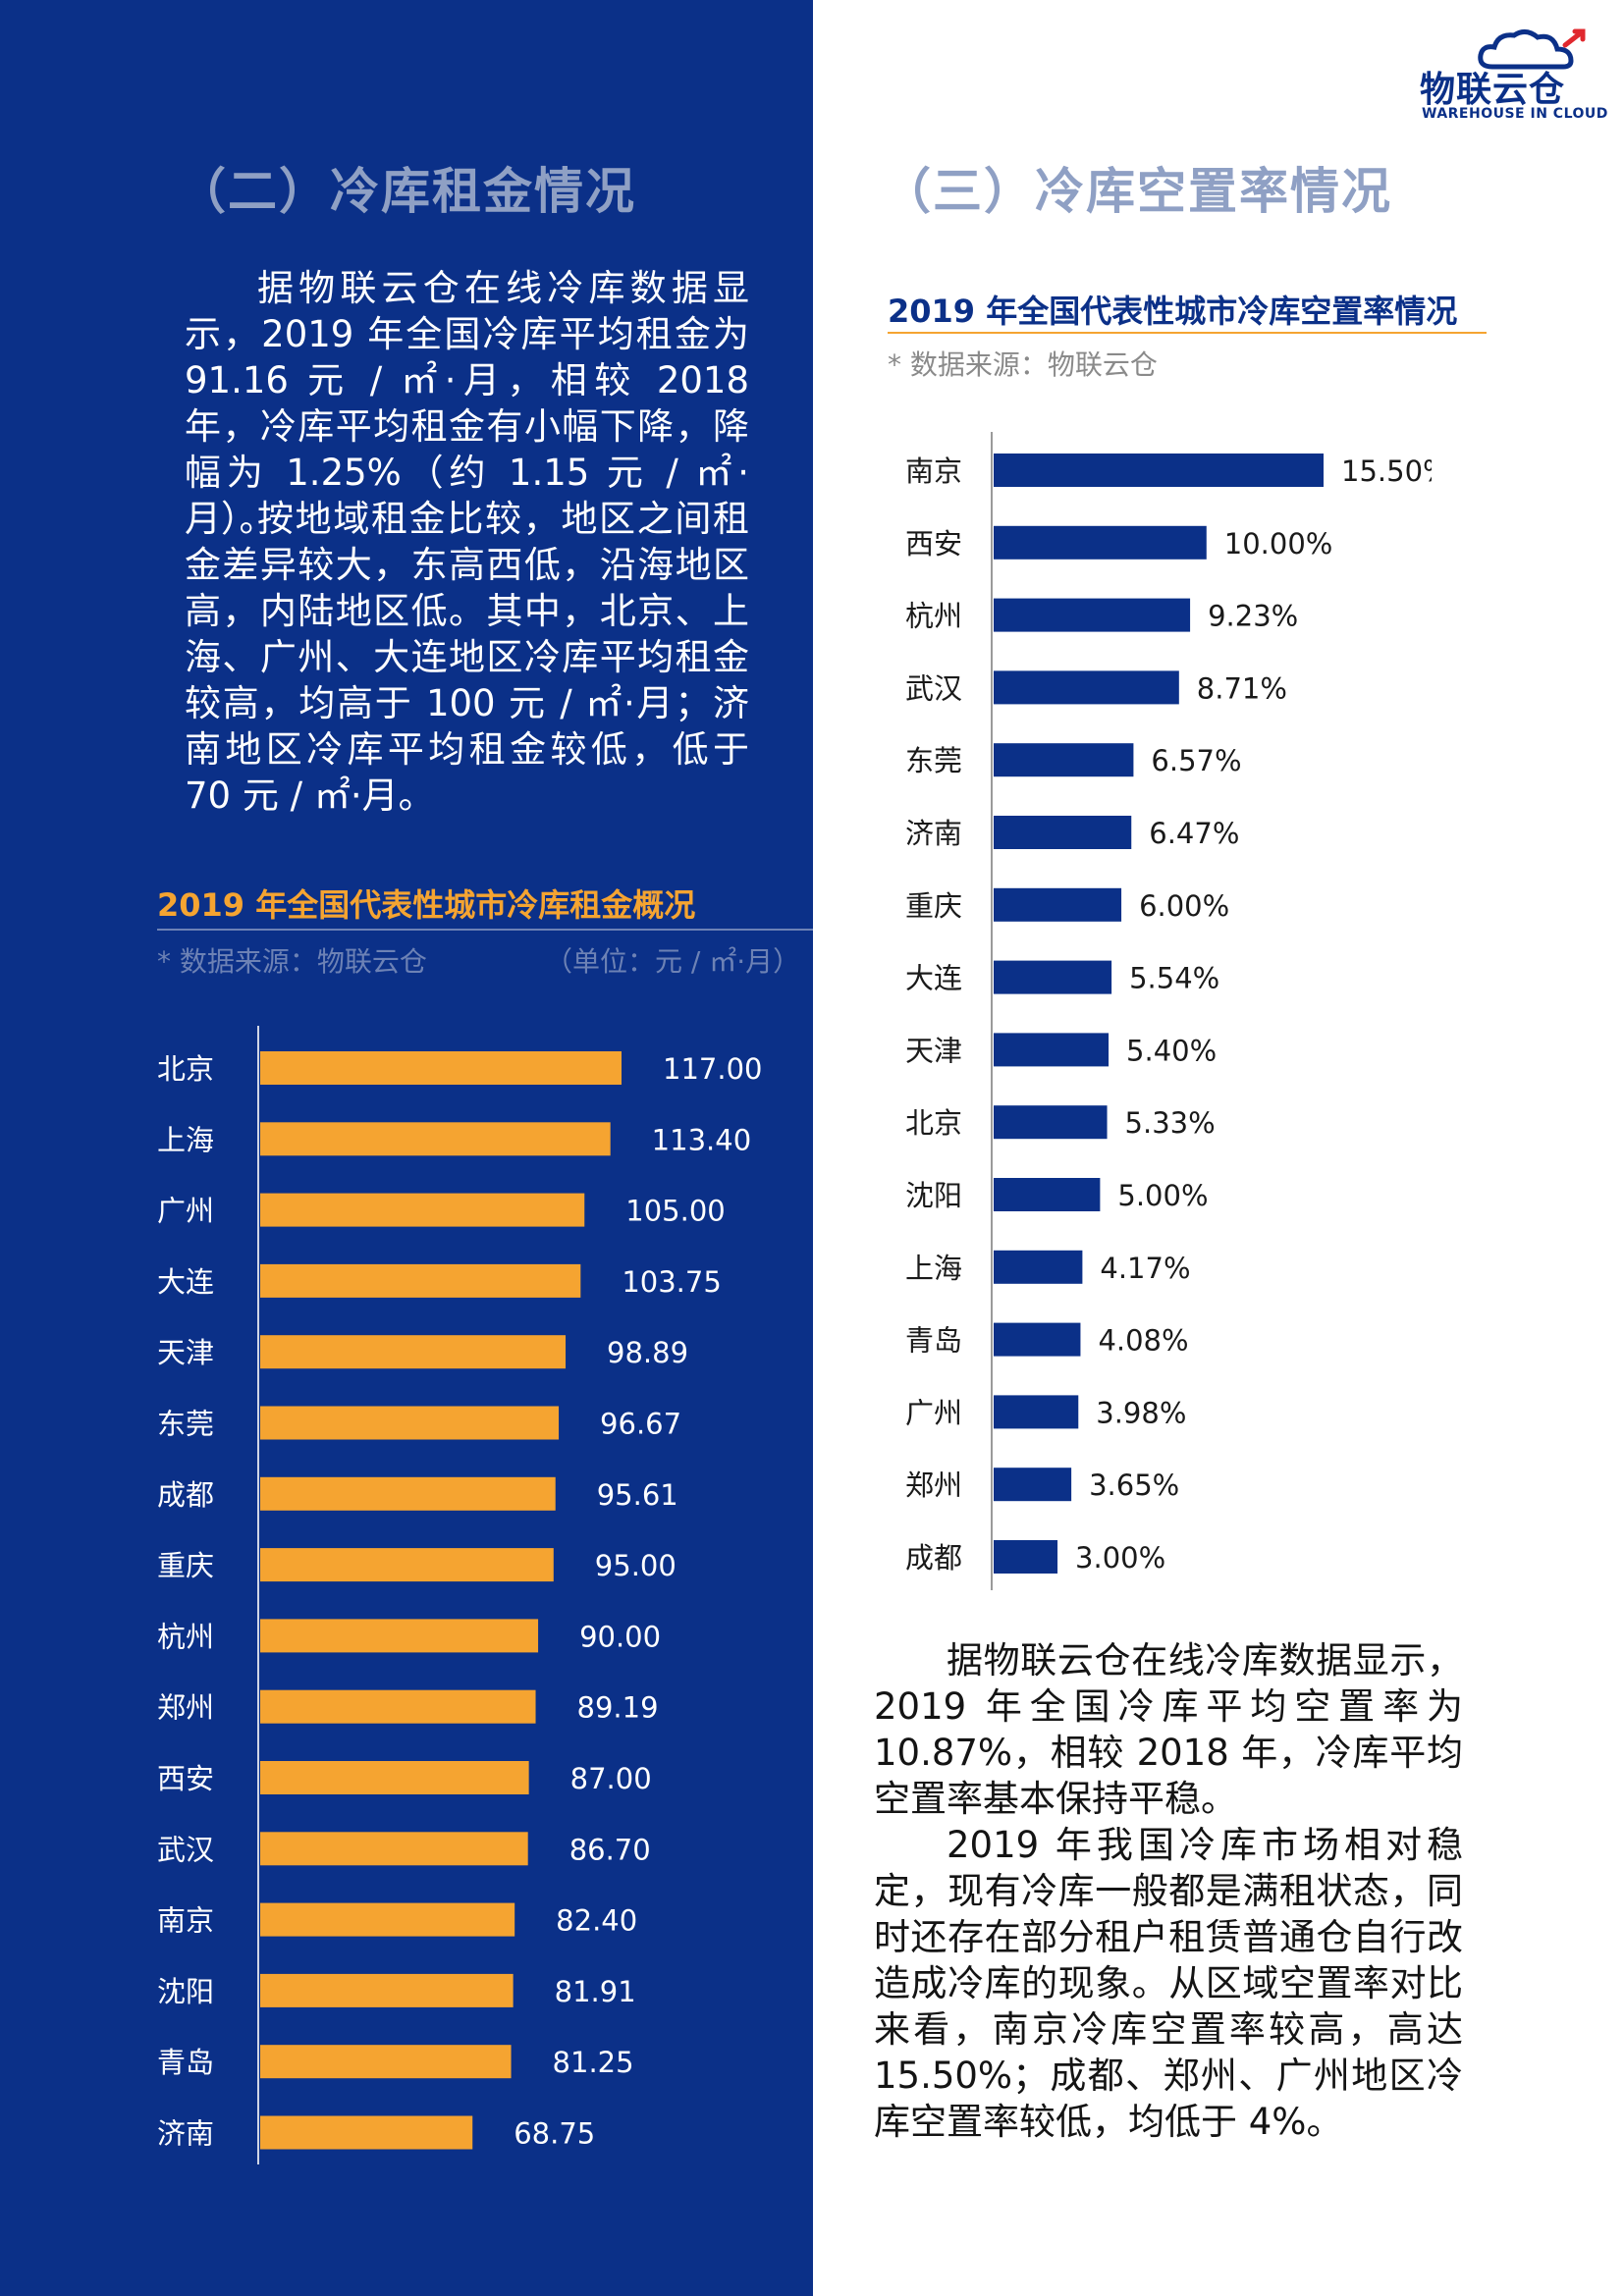 Image resolution: width=1624 pixels, height=2296 pixels. What do you see at coordinates (640, 1424) in the screenshot?
I see `rent-data-label: 96.67` at bounding box center [640, 1424].